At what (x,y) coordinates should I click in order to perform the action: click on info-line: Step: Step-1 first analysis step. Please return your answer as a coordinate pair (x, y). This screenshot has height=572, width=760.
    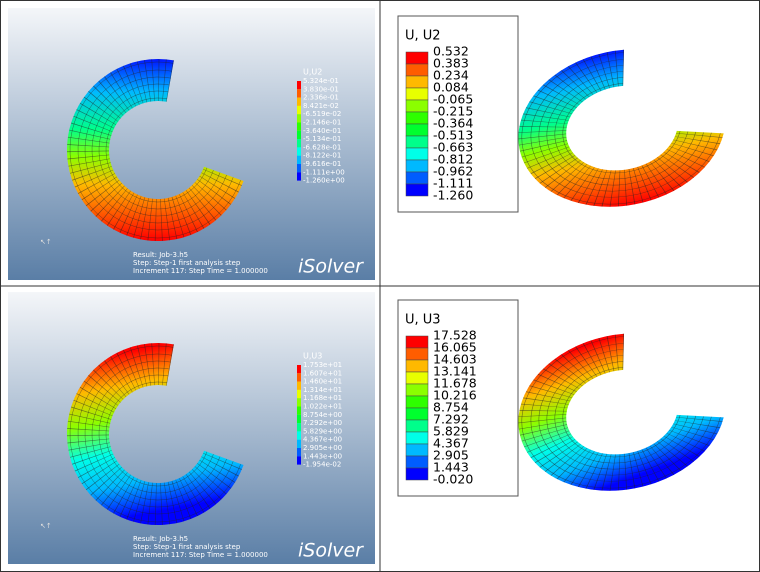
    Looking at the image, I should click on (187, 547).